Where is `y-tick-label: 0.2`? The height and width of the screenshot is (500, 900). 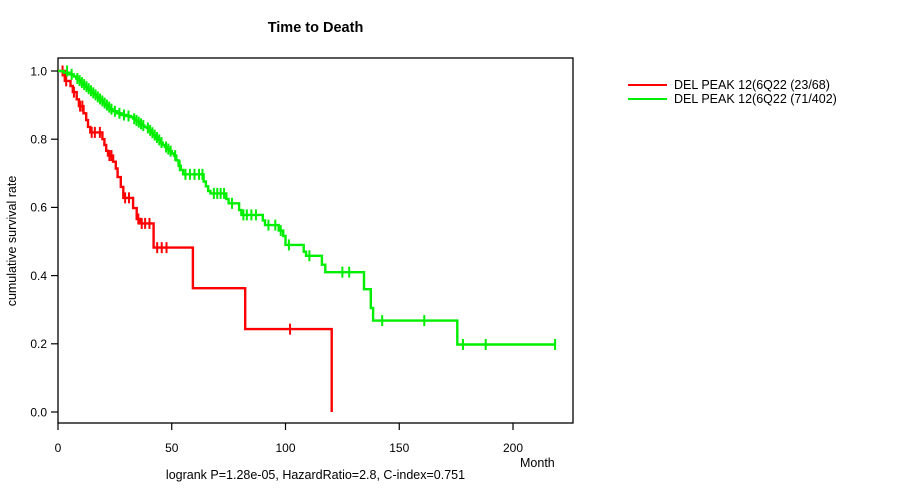
y-tick-label: 0.2 is located at coordinates (38, 344).